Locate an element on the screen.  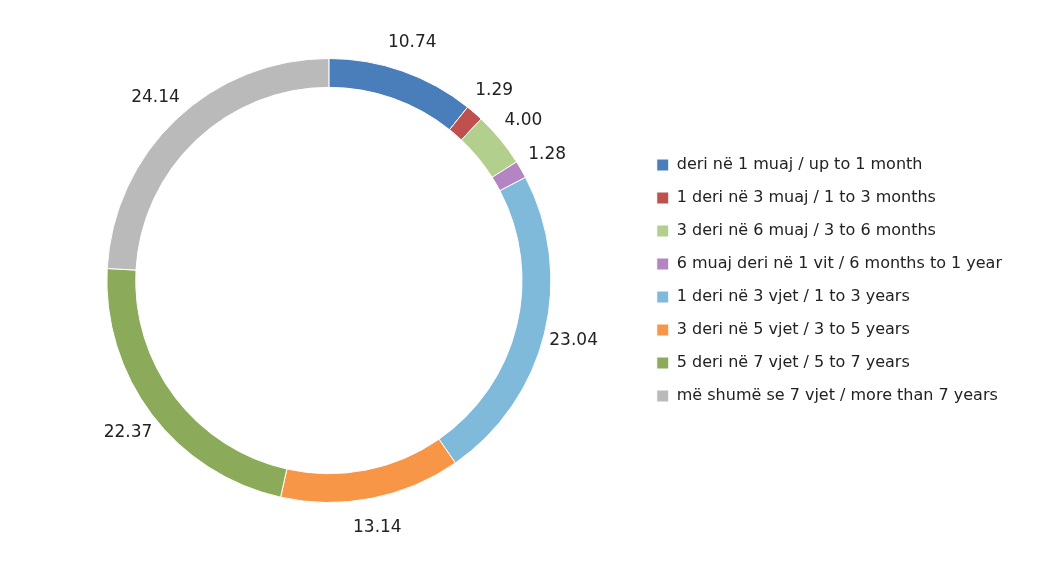
legend-label: 3 deri në 5 vjet / 3 to 5 years is located at coordinates (793, 329).